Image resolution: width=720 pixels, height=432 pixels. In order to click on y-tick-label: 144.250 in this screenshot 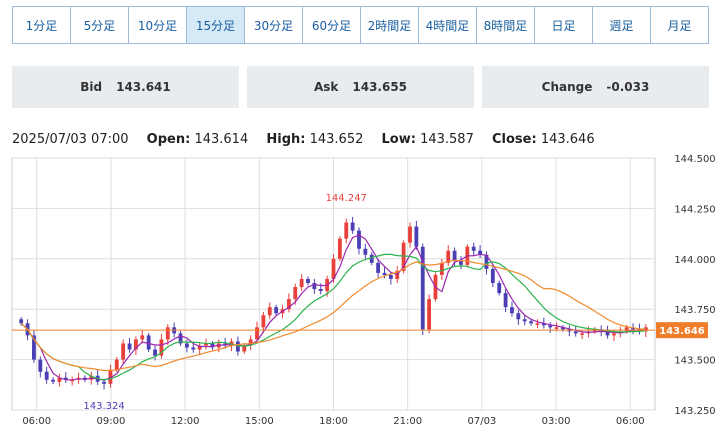, I will do `click(694, 209)`.